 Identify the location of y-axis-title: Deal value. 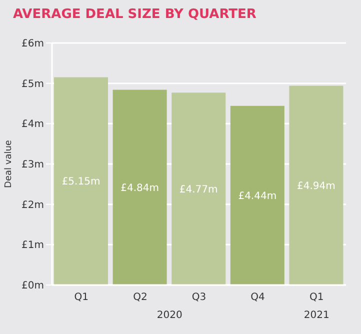
(9, 164).